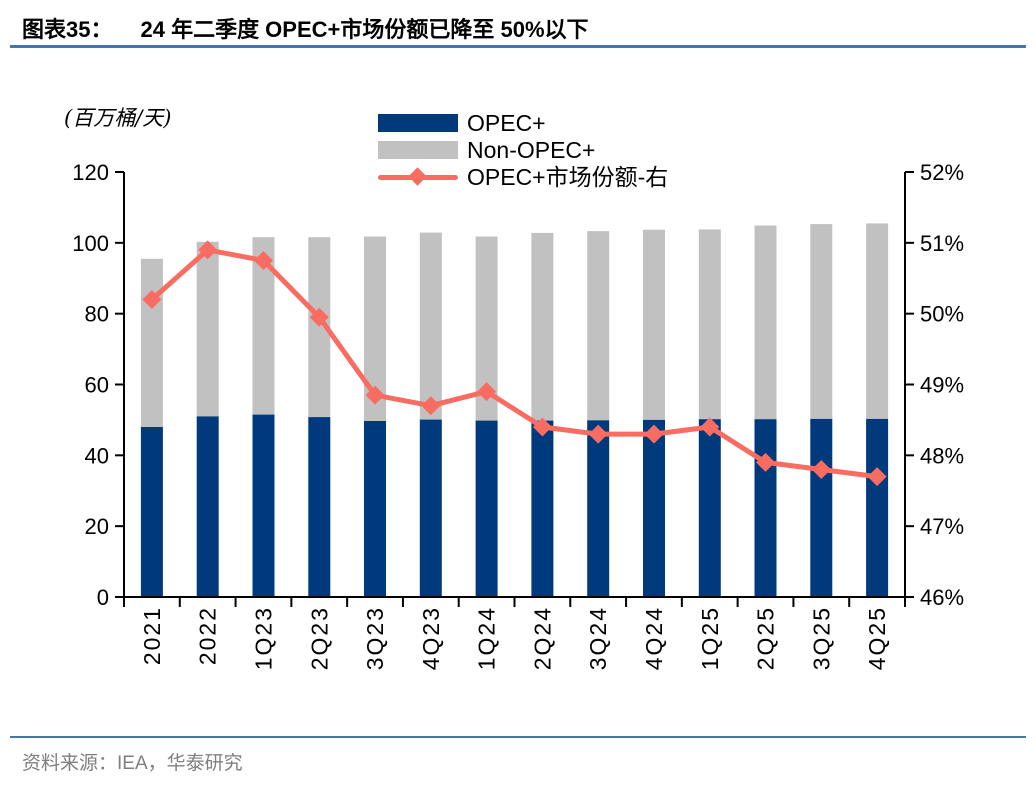  I want to click on x-axis-category-label: 4Q25, so click(877, 638).